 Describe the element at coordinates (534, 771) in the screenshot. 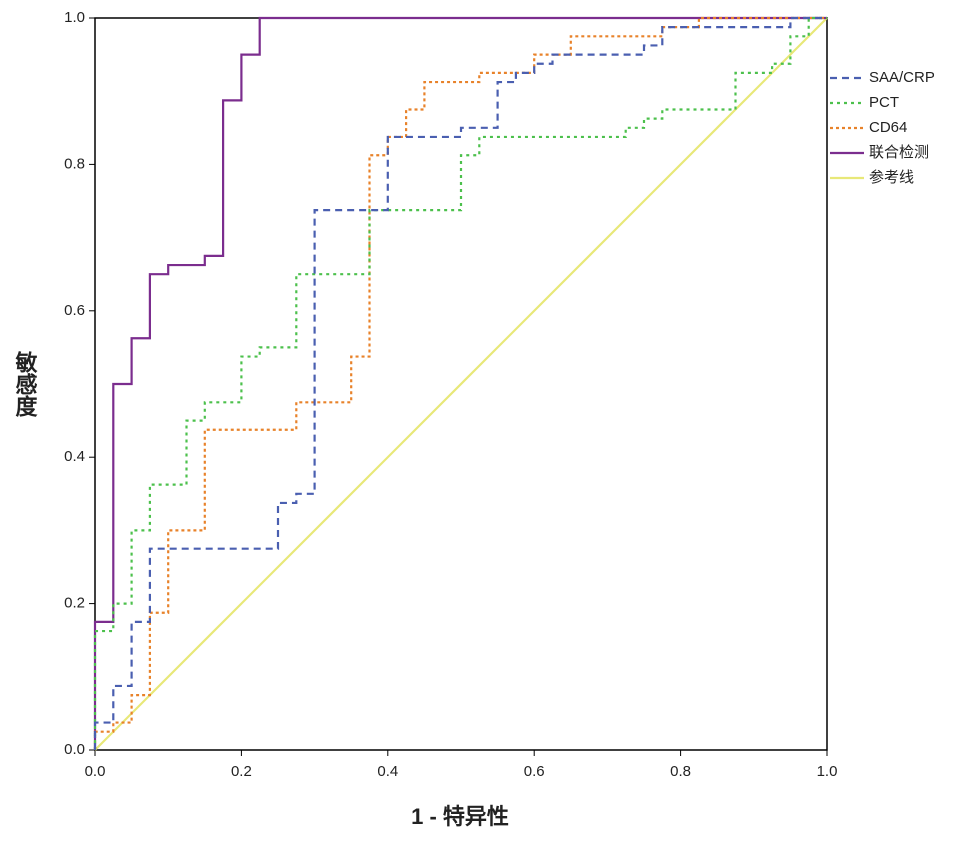

I see `x-tick-label: 0.6` at that location.